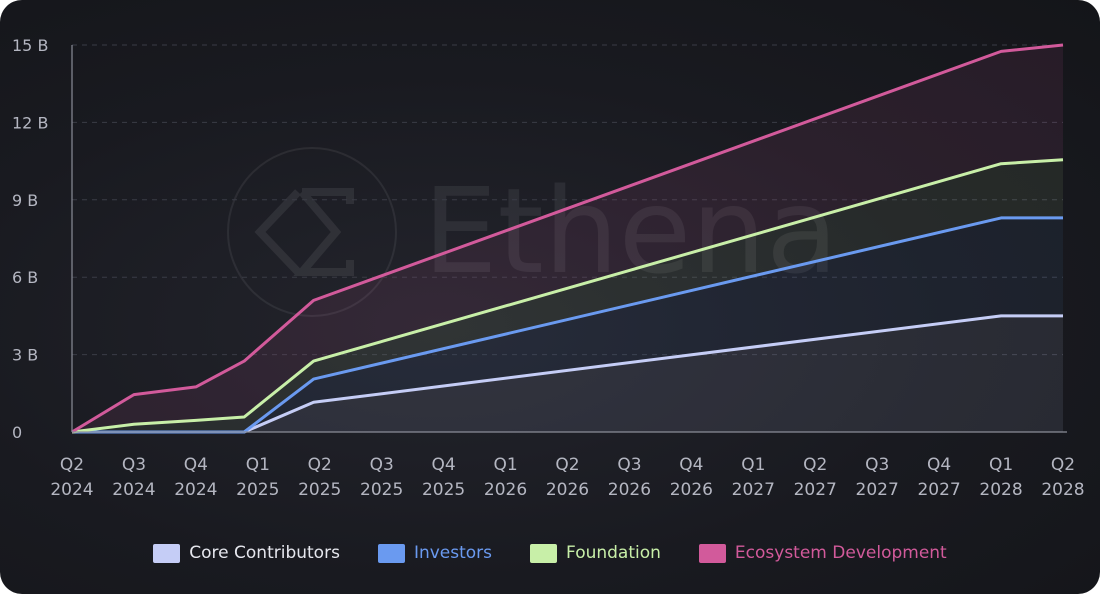 This screenshot has width=1100, height=594. What do you see at coordinates (195, 490) in the screenshot?
I see `x-tick-label-2-line-1: 2024` at bounding box center [195, 490].